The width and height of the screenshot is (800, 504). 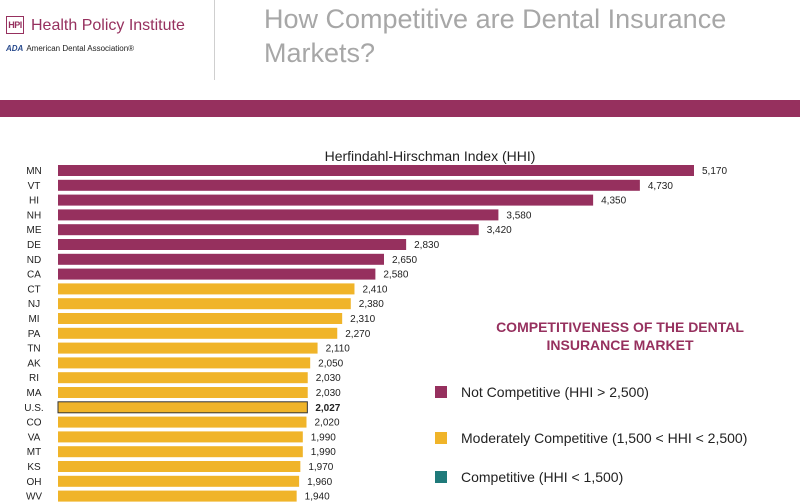 I want to click on category-label-wv: WV, so click(x=34, y=497).